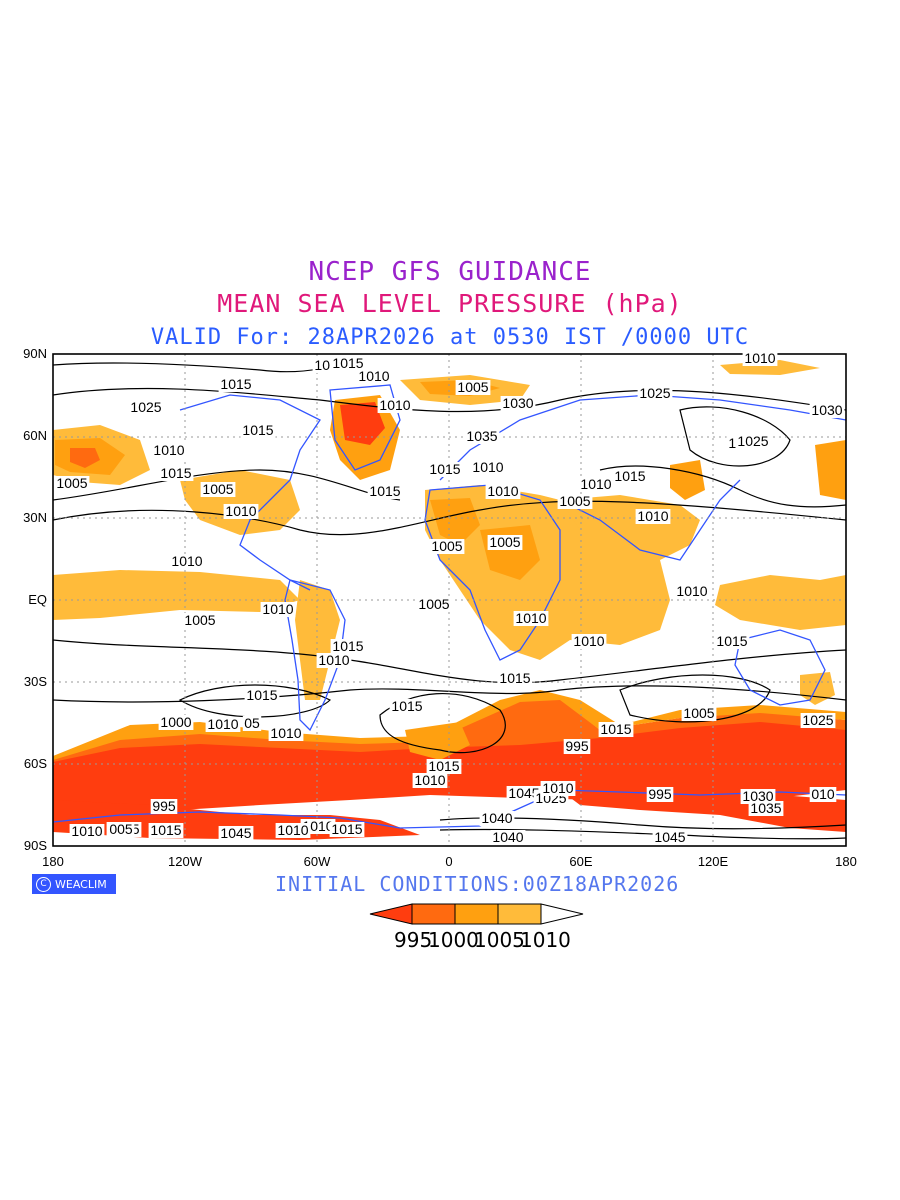 Image resolution: width=900 pixels, height=1200 pixels. What do you see at coordinates (35, 353) in the screenshot?
I see `lat-label: 90N` at bounding box center [35, 353].